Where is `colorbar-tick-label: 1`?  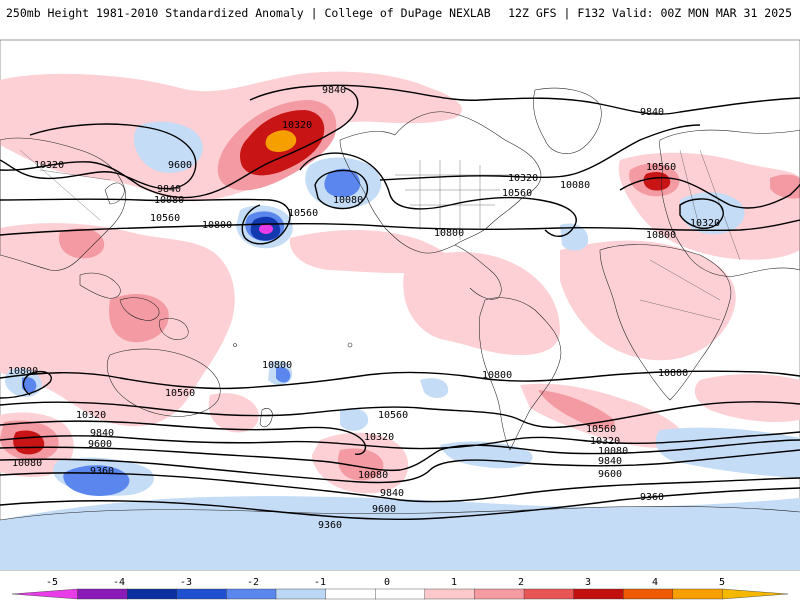
colorbar-tick-label: 1 is located at coordinates (454, 582).